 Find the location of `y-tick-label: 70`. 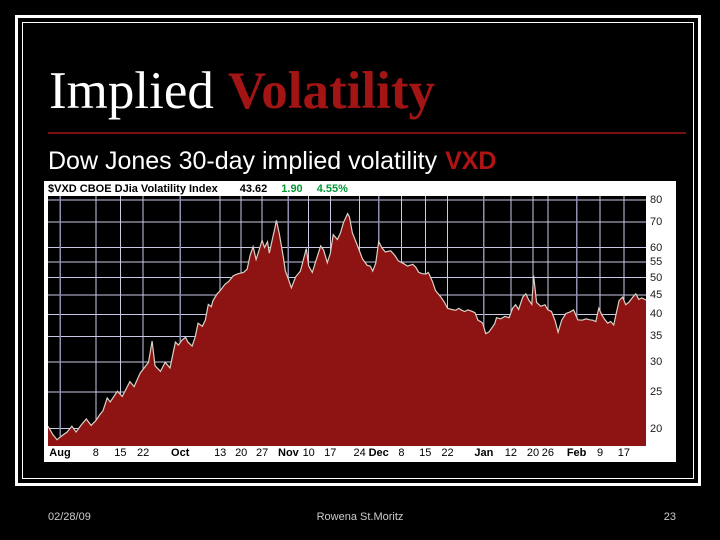

y-tick-label: 70 is located at coordinates (656, 222).